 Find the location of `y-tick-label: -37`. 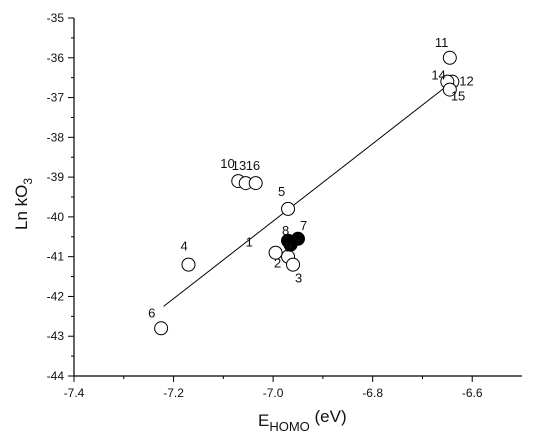

y-tick-label: -37 is located at coordinates (56, 98).